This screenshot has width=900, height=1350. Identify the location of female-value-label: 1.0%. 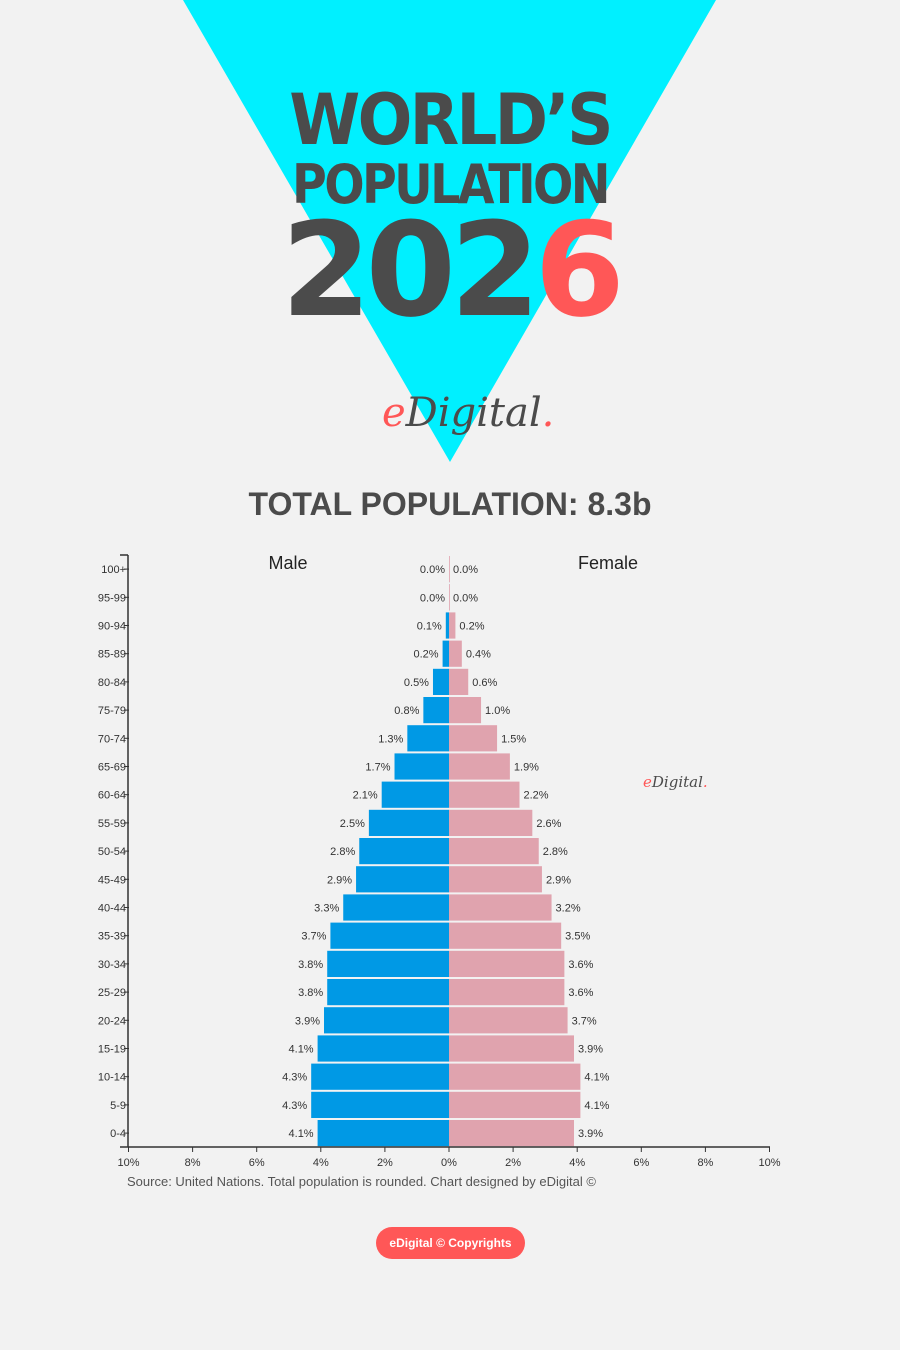
(497, 711).